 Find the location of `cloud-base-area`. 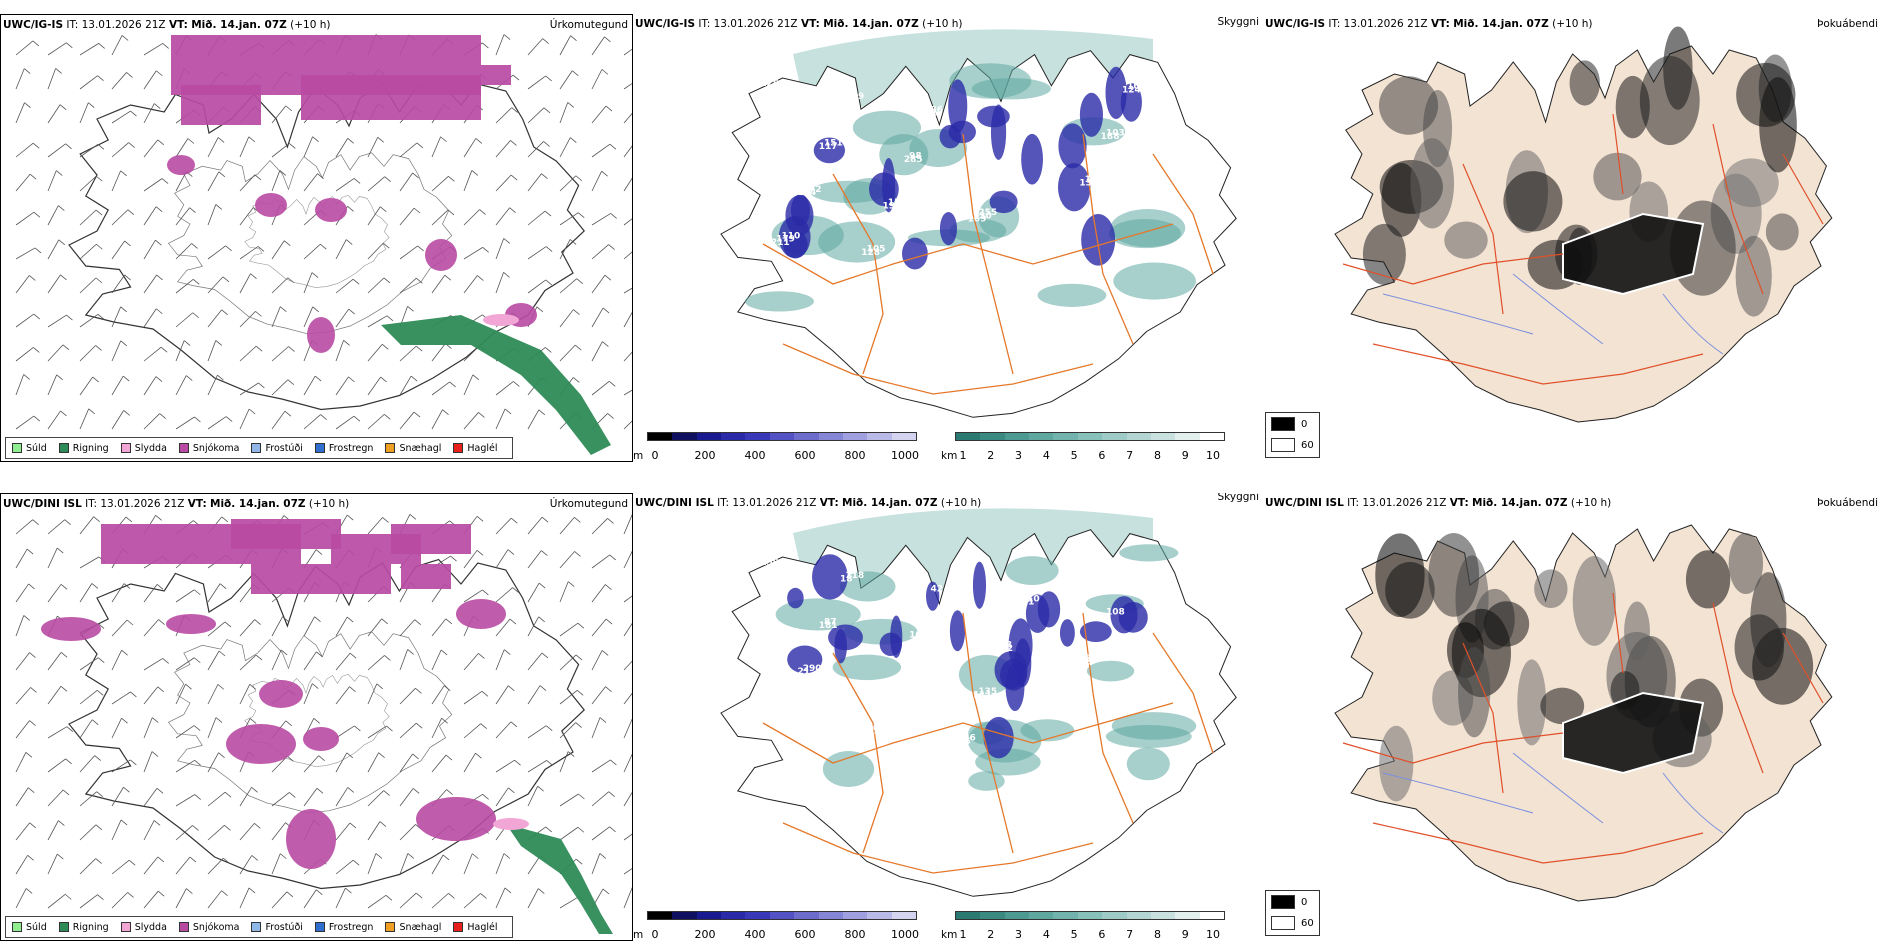

cloud-base-area is located at coordinates (1091, 115).